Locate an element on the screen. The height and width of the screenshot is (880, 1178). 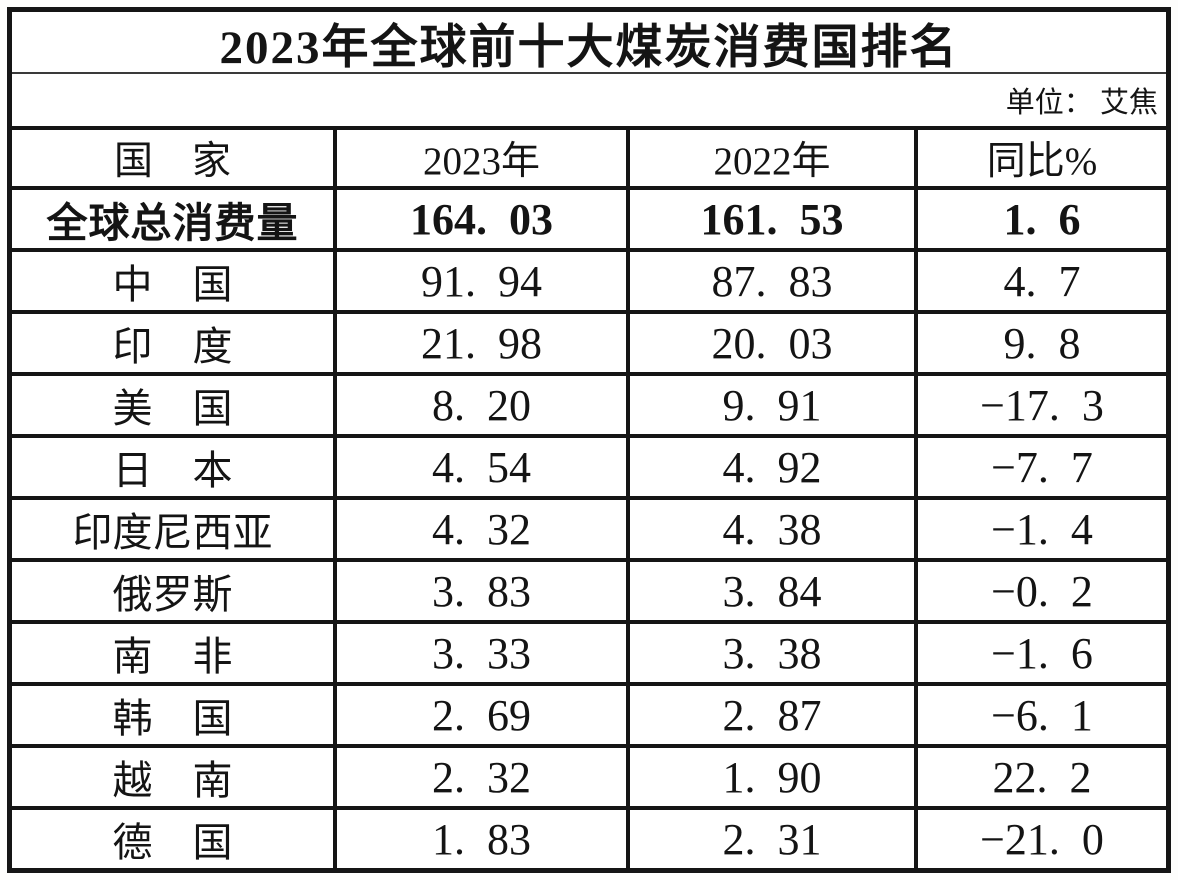
table-row-south-korea: 韩 国 2. 69 2. 87 −6. 1 is located at coordinates (589, 713).